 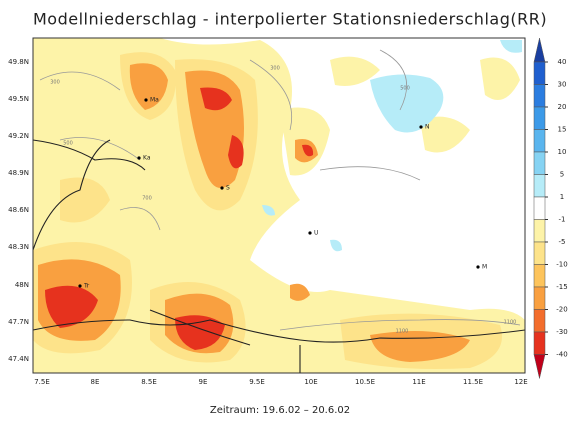 What do you see at coordinates (310, 382) in the screenshot?
I see `lon-tick-label: 10E` at bounding box center [310, 382].